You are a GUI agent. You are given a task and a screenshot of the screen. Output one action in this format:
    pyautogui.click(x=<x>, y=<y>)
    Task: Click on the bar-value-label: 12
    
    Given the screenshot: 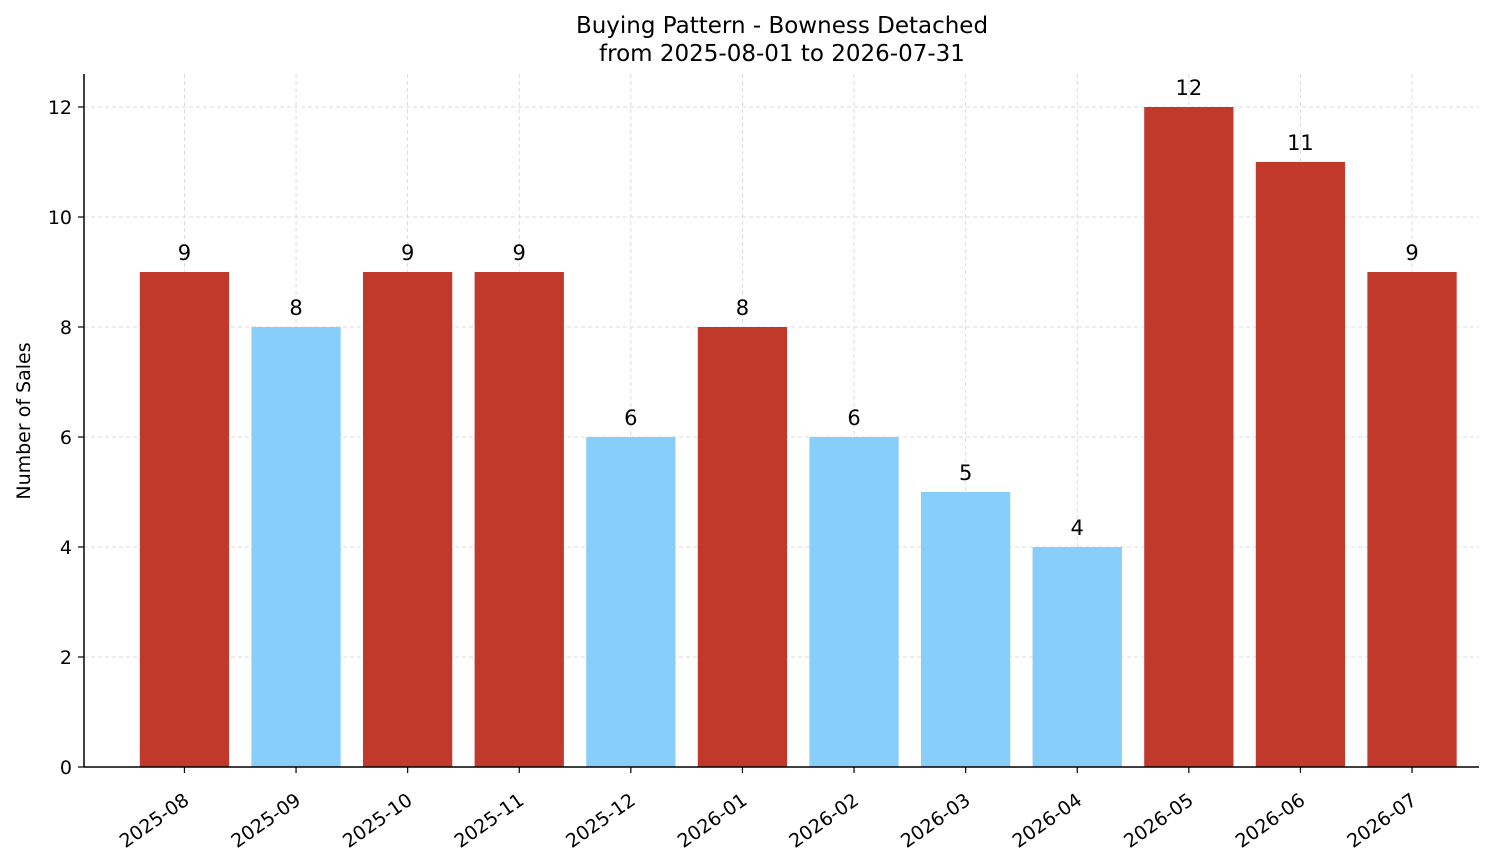 What is the action you would take?
    pyautogui.click(x=1188, y=88)
    